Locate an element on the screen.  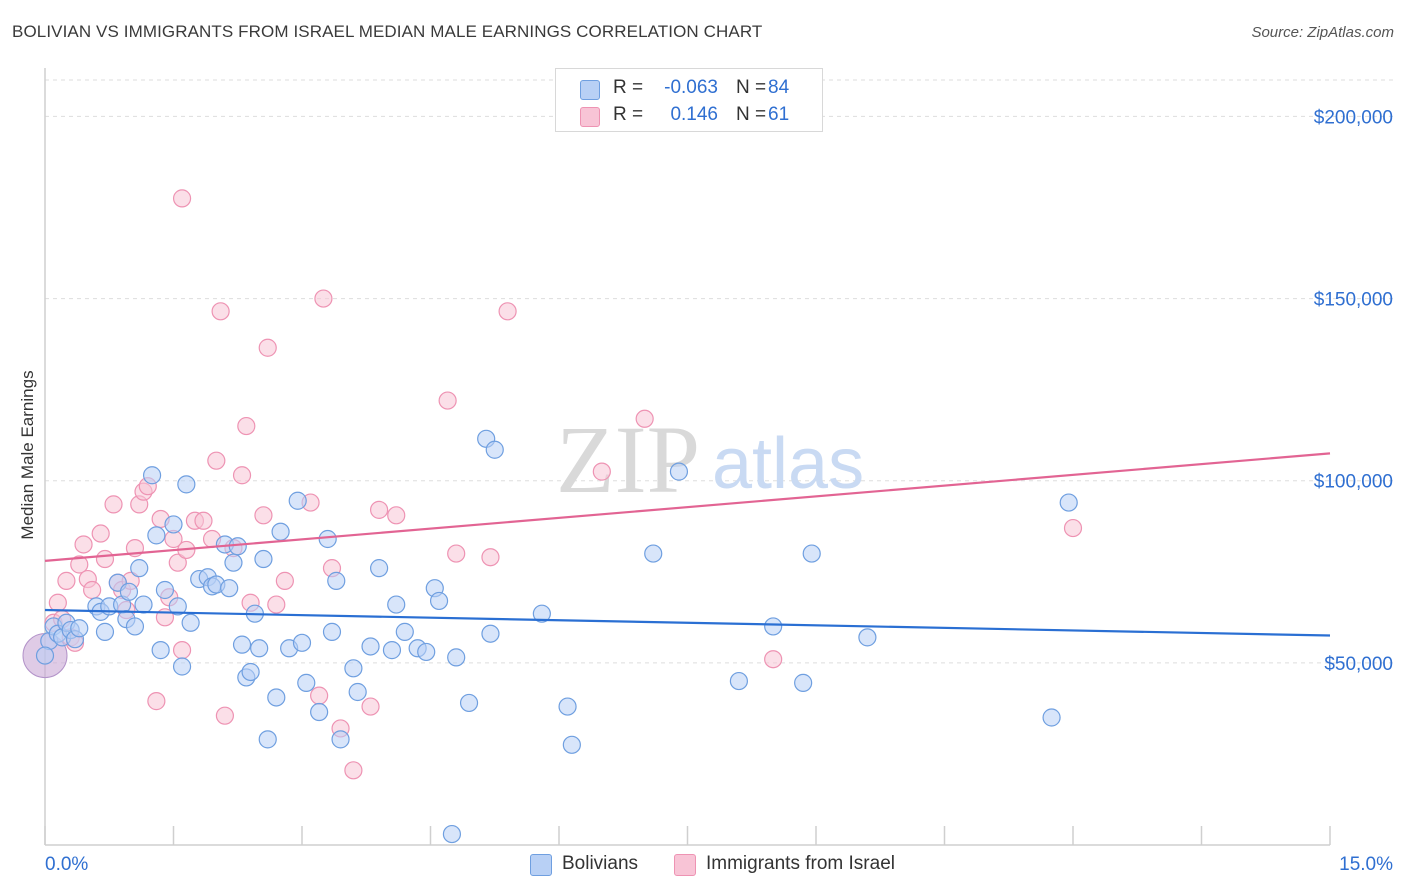
x-tick-label-right: 15.0% is located at coordinates (1366, 864).